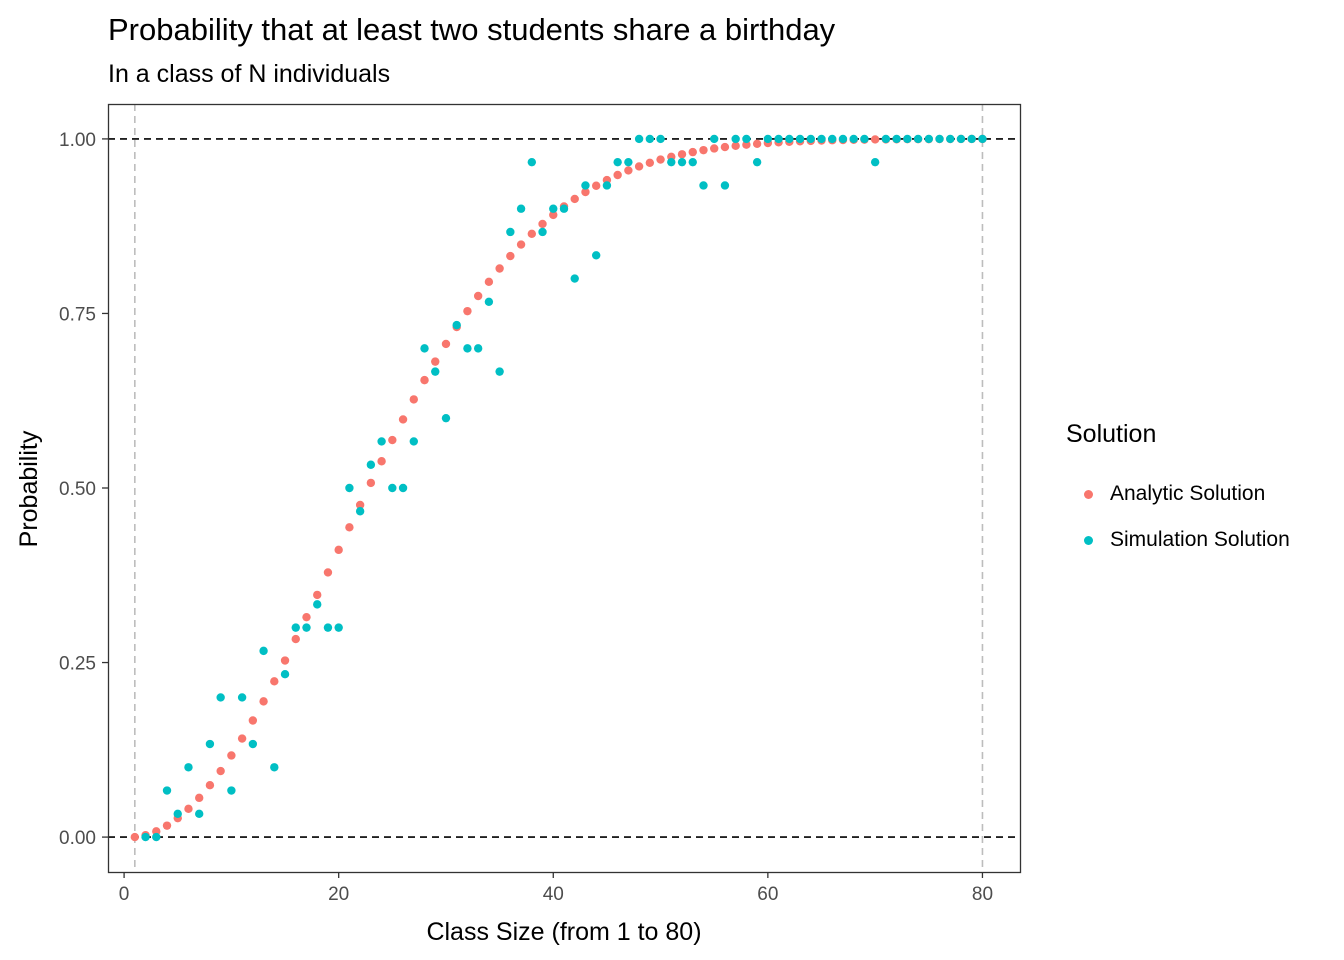  What do you see at coordinates (249, 74) in the screenshot?
I see `chart-subtitle: In a class of N individuals` at bounding box center [249, 74].